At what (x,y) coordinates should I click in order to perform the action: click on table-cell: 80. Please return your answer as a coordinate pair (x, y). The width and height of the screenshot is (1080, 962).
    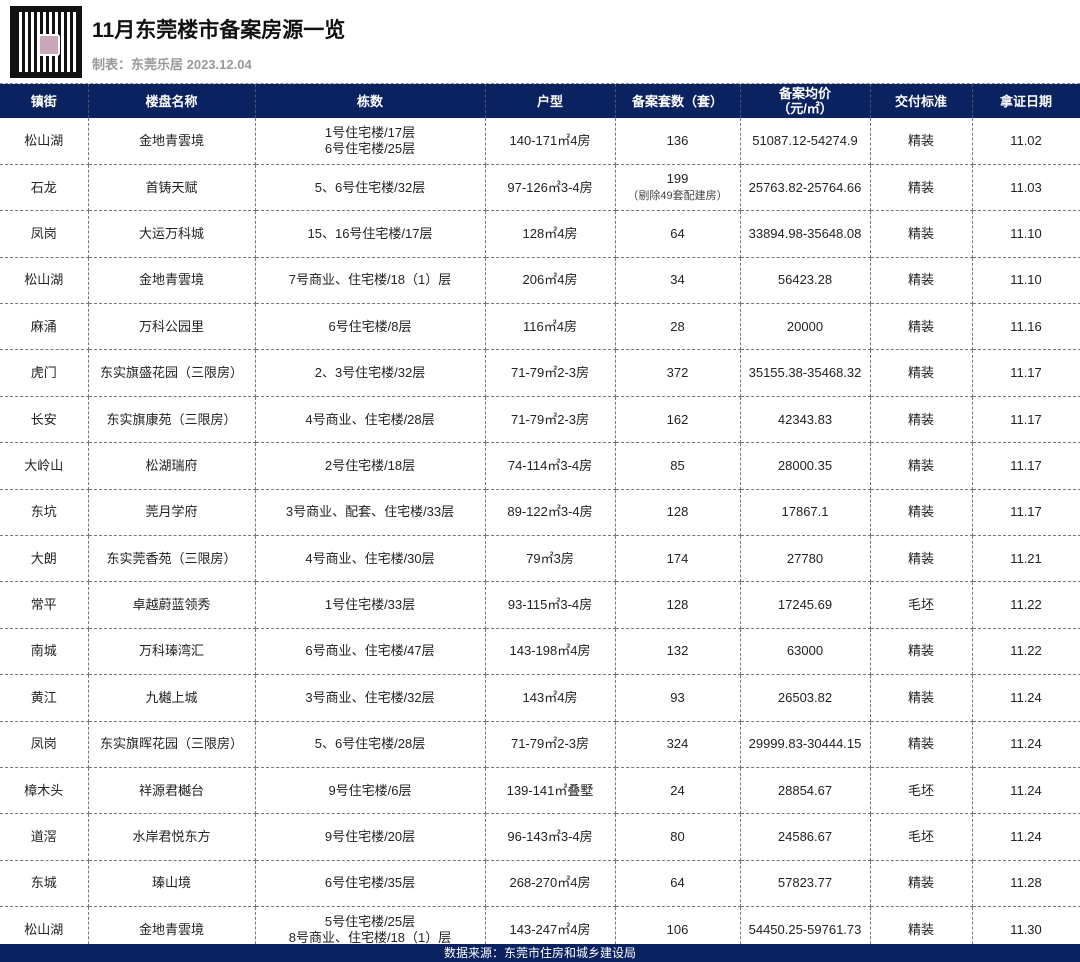
    Looking at the image, I should click on (678, 837).